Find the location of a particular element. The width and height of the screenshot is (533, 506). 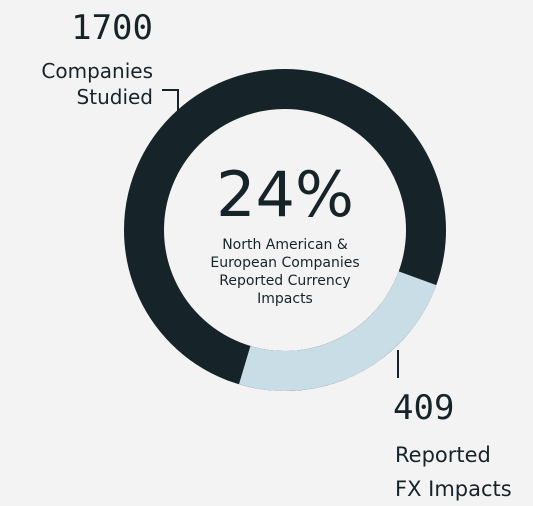

segment-label: Reported FX Impacts is located at coordinates (453, 472).